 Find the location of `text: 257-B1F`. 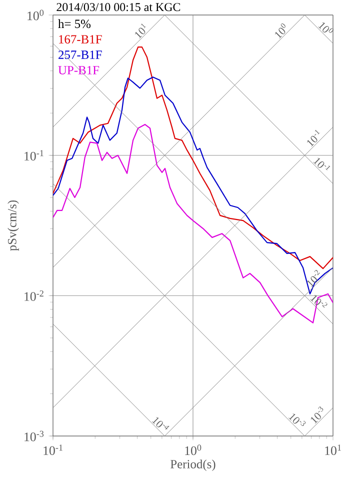

text: 257-B1F is located at coordinates (80, 54).